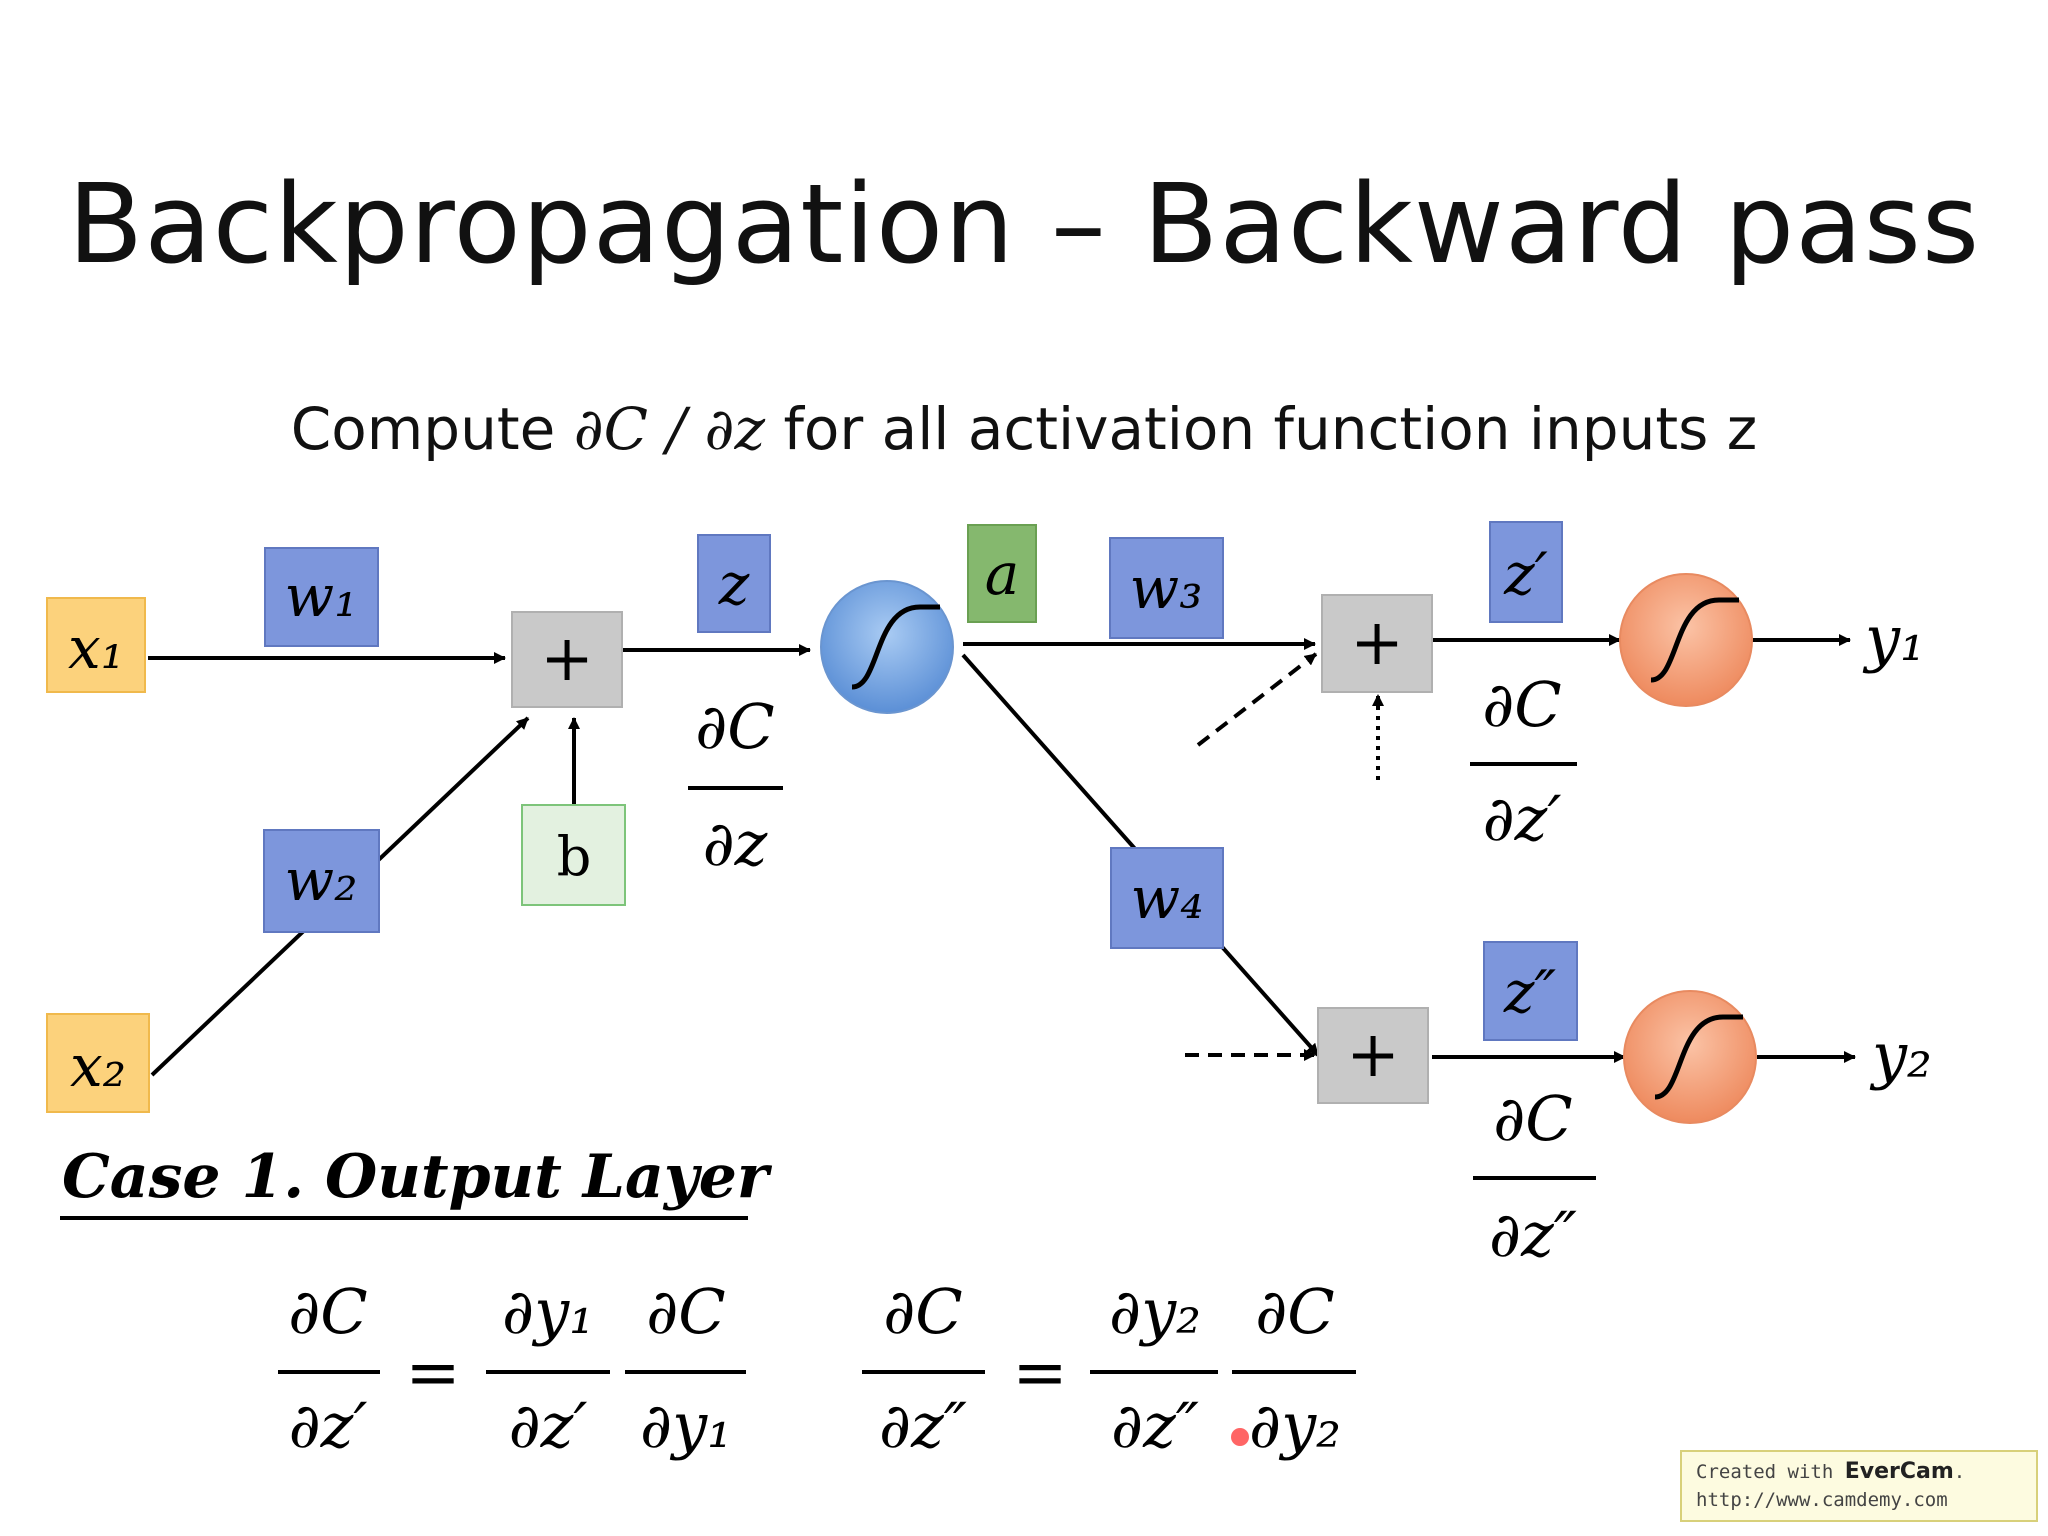 This screenshot has width=2048, height=1536. I want to click on eq1-f1-num: ∂y₁, so click(548, 1311).